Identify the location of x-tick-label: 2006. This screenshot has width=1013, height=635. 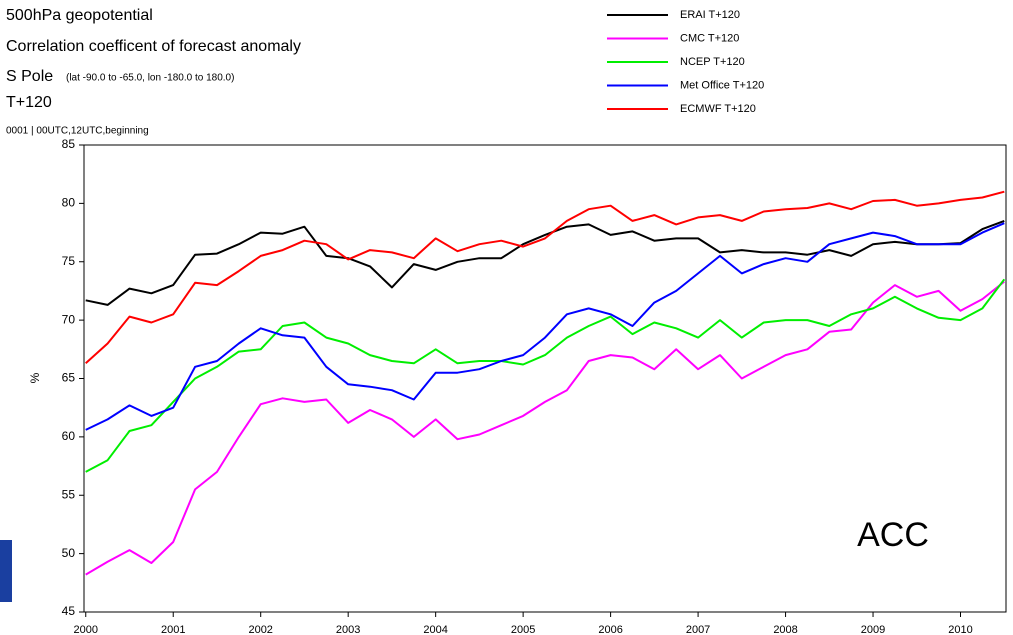
(610, 629).